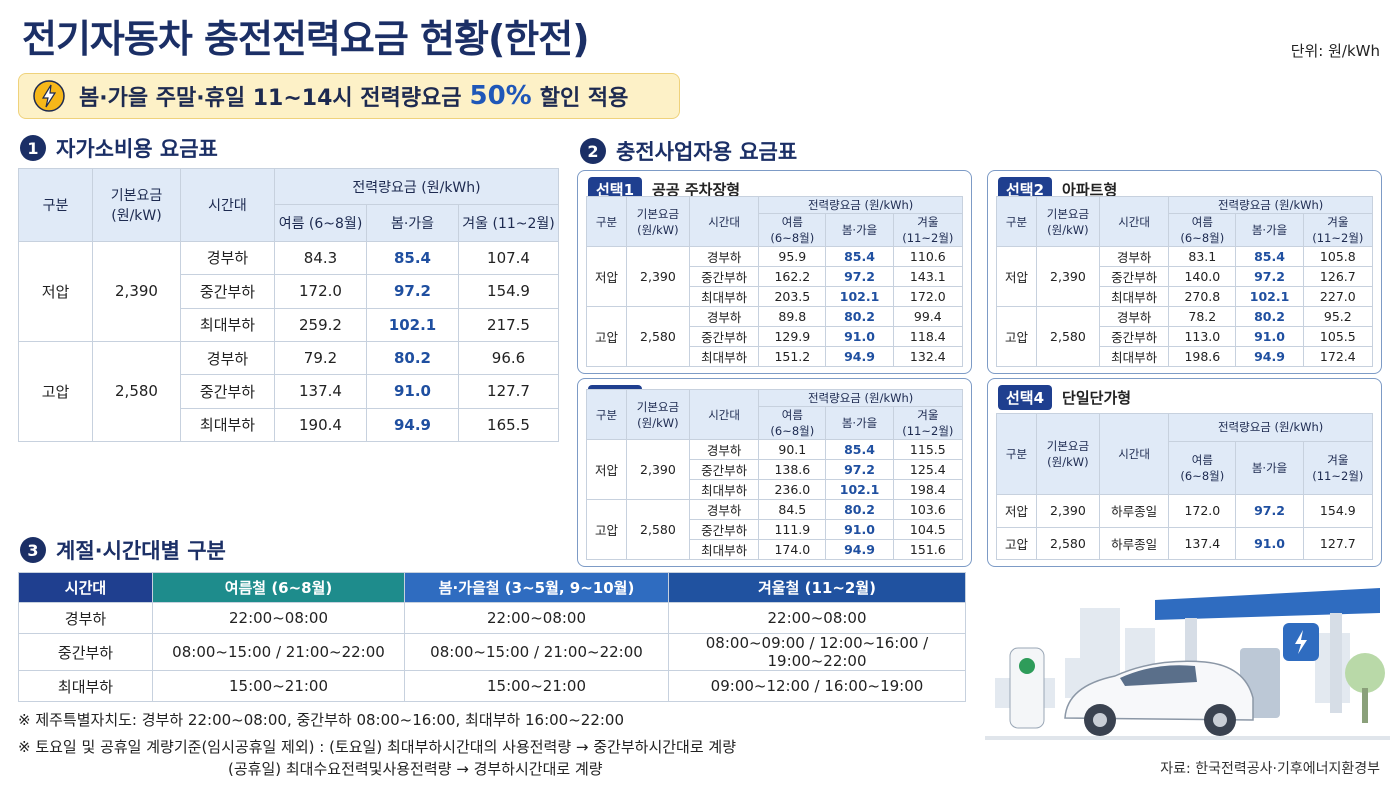 This screenshot has height=788, width=1400. I want to click on period-cell: 22:00~08:00, so click(278, 618).